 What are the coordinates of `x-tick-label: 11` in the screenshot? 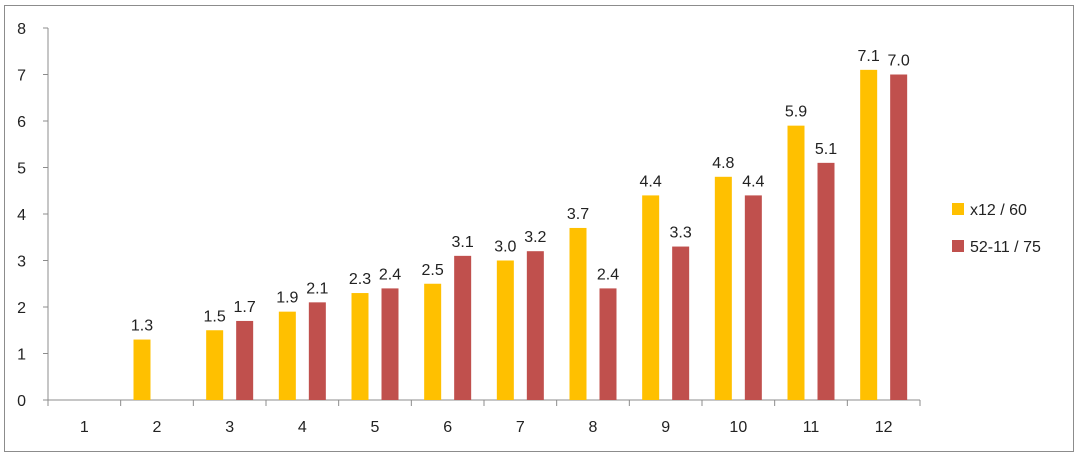 It's located at (811, 427).